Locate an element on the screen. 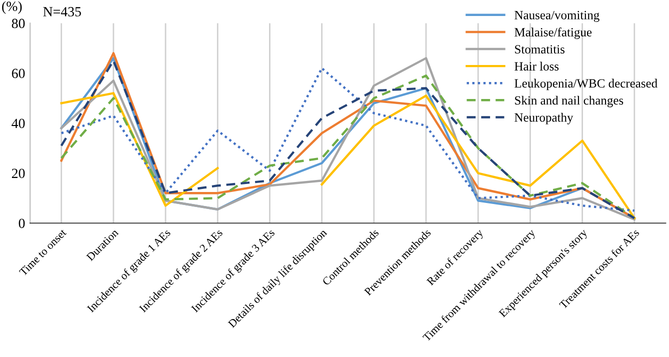  legend-label: Leukopenia/WBC decreased is located at coordinates (586, 84).